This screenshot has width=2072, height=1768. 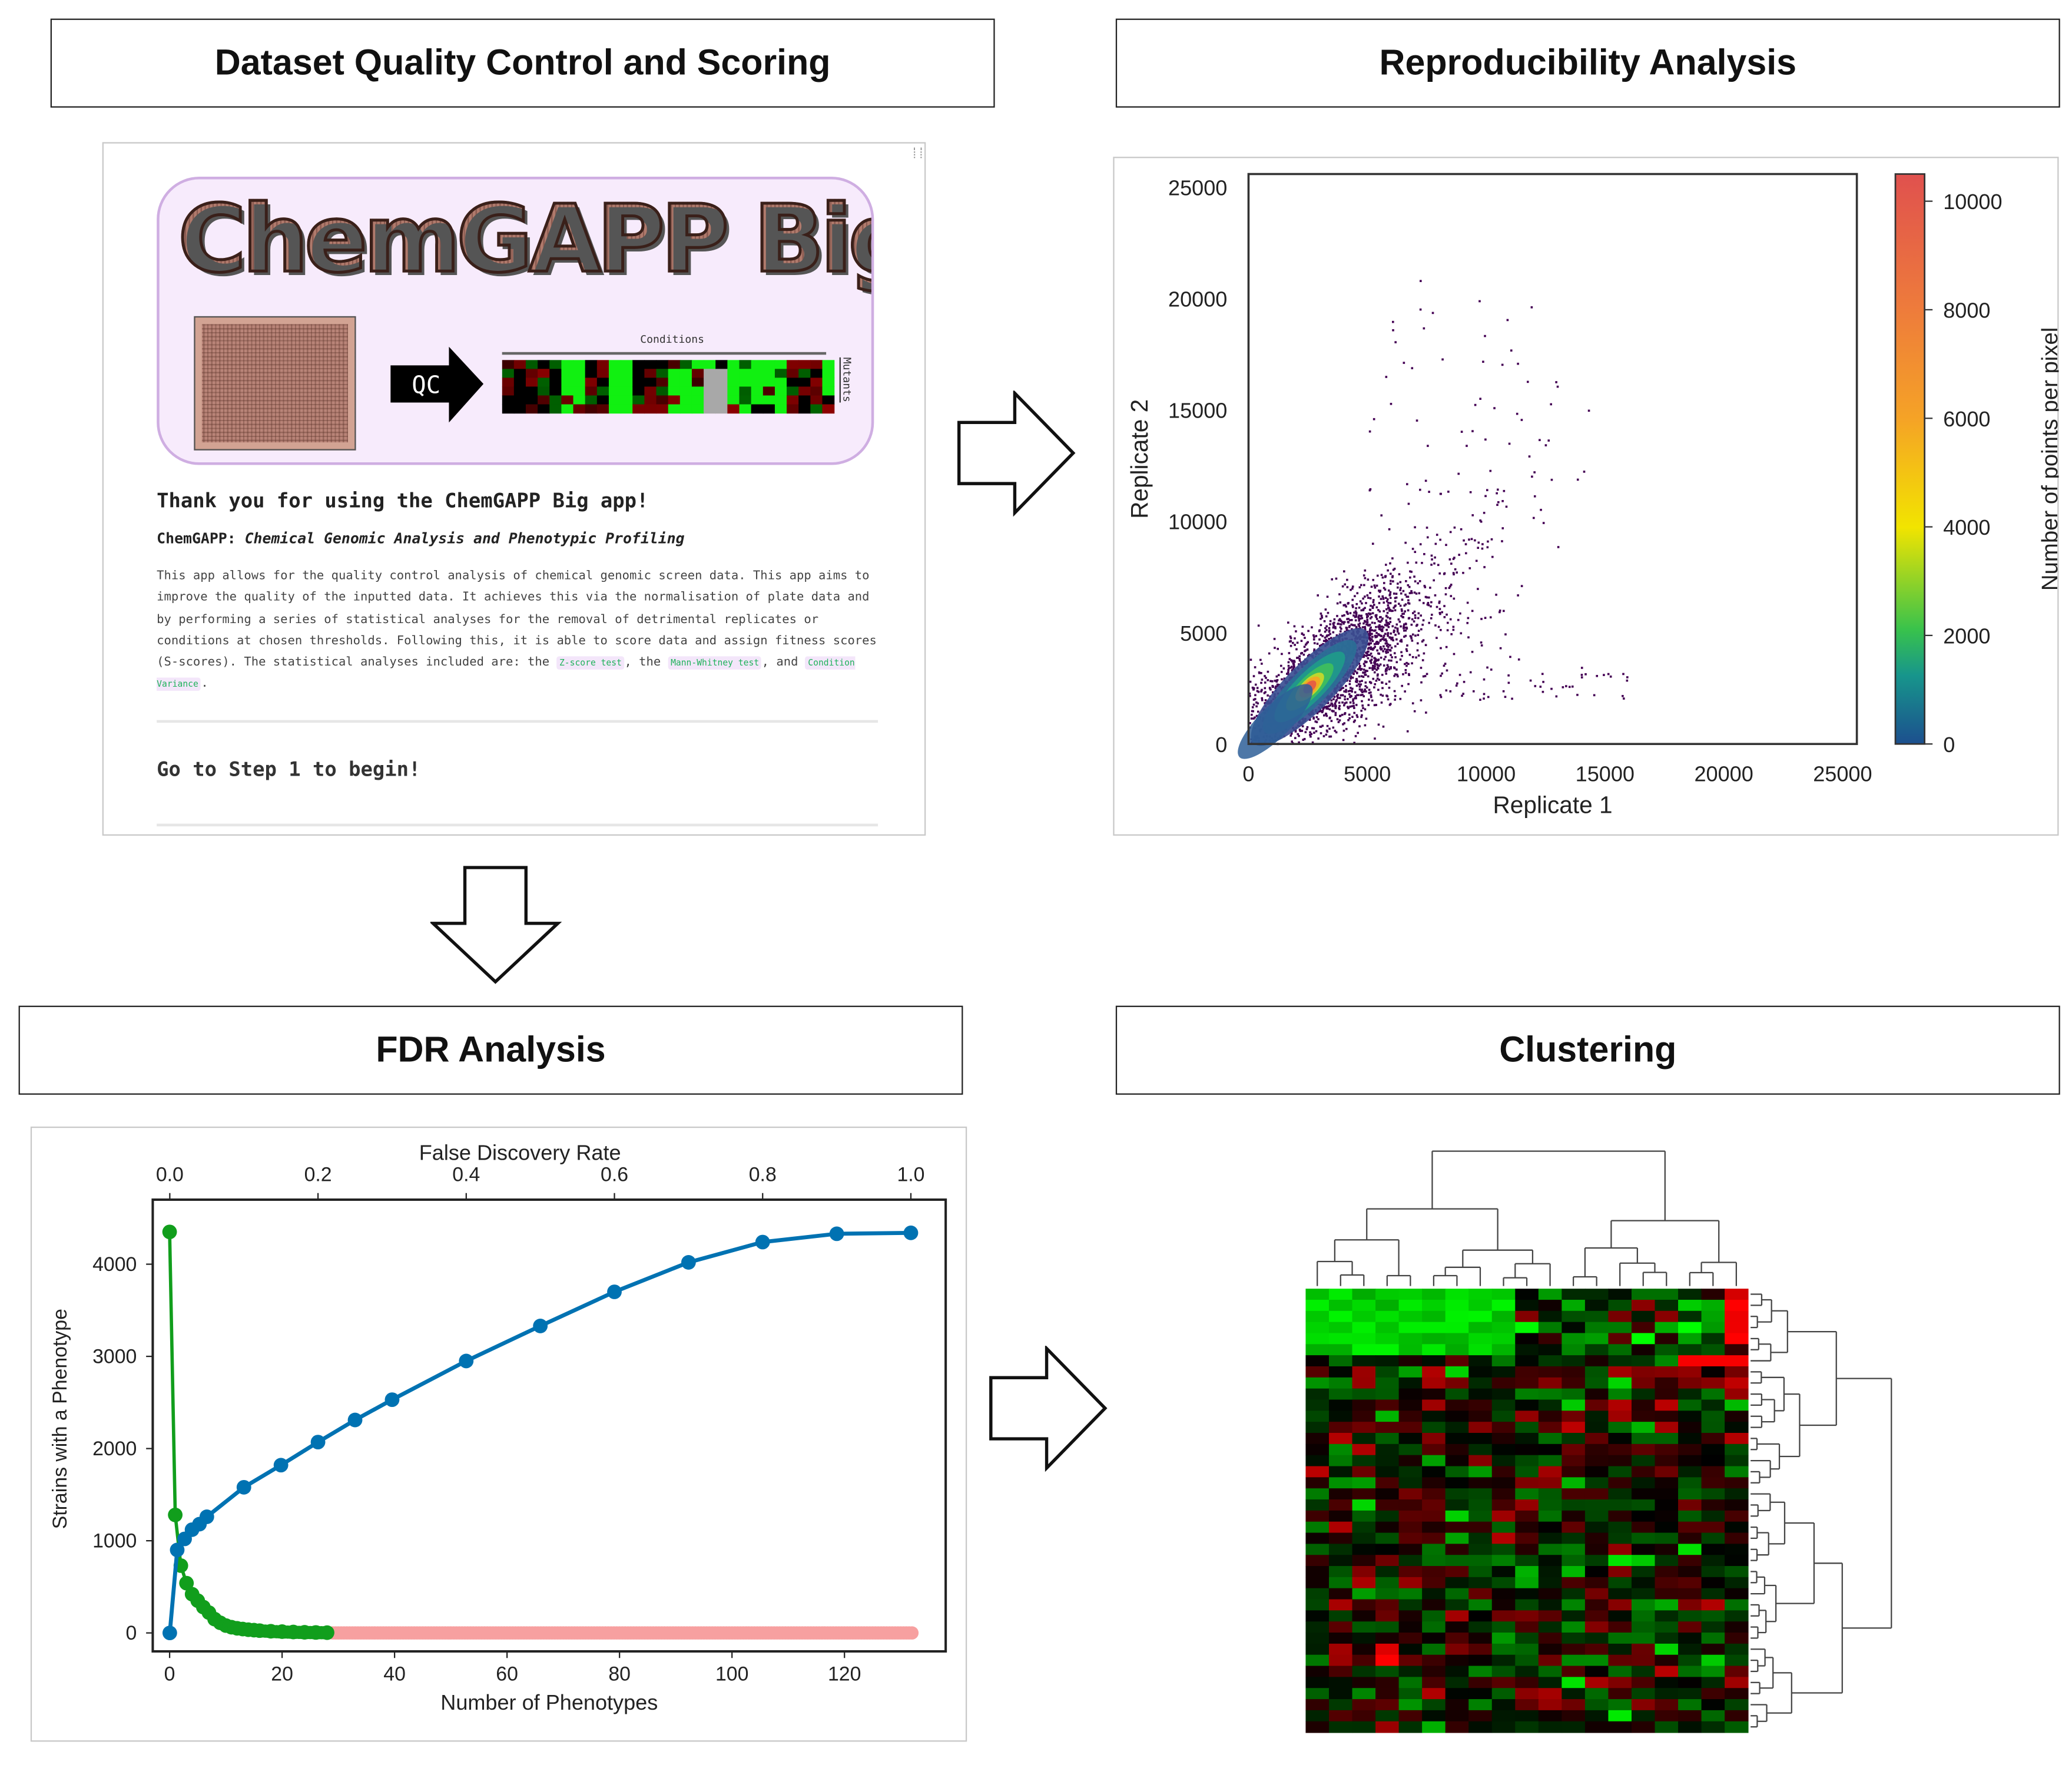 What do you see at coordinates (1949, 745) in the screenshot?
I see `colorbar-tick-label: 0` at bounding box center [1949, 745].